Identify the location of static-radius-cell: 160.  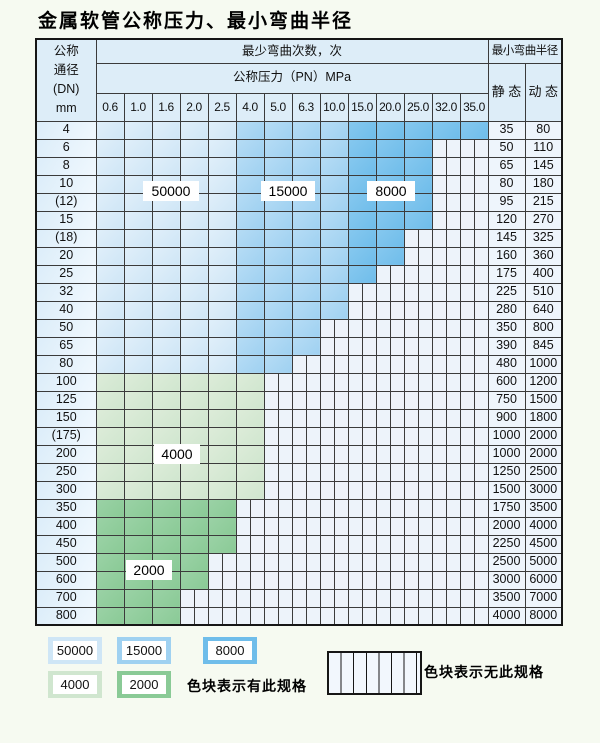
(506, 256).